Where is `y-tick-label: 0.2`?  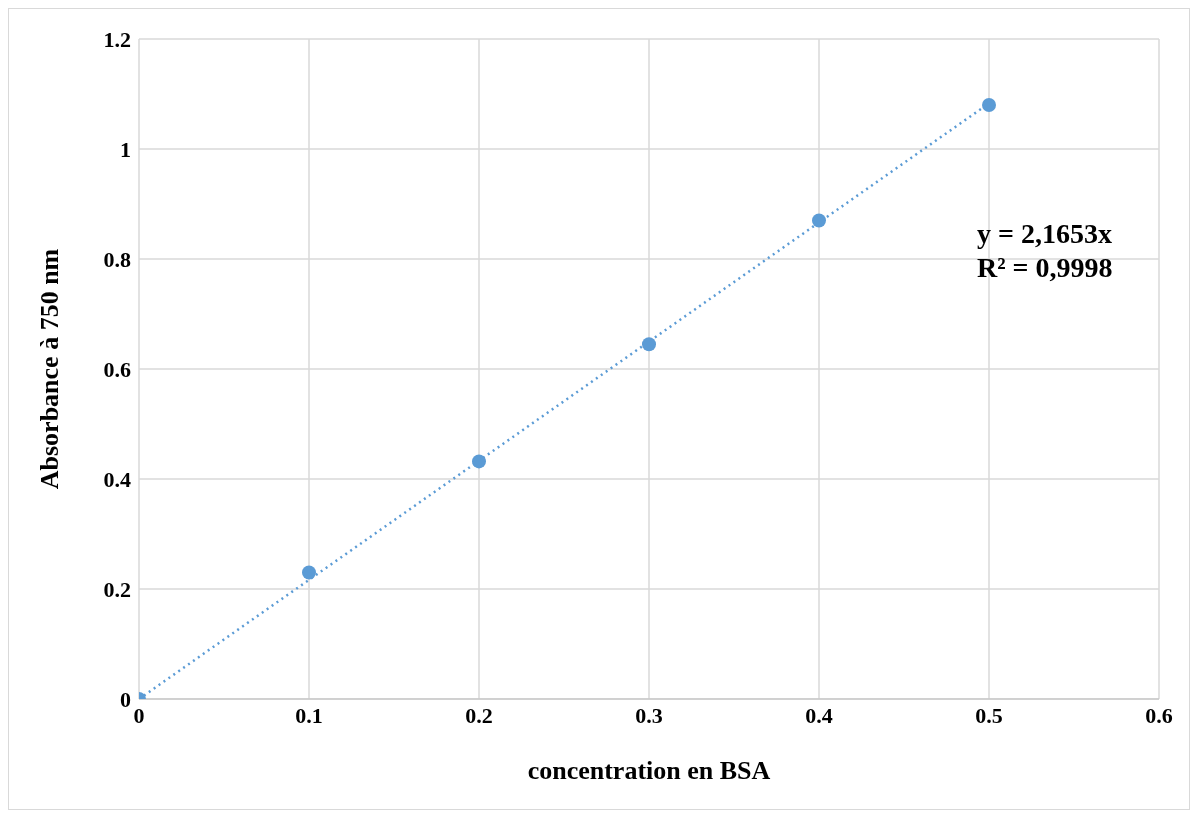
y-tick-label: 0.2 is located at coordinates (117, 589).